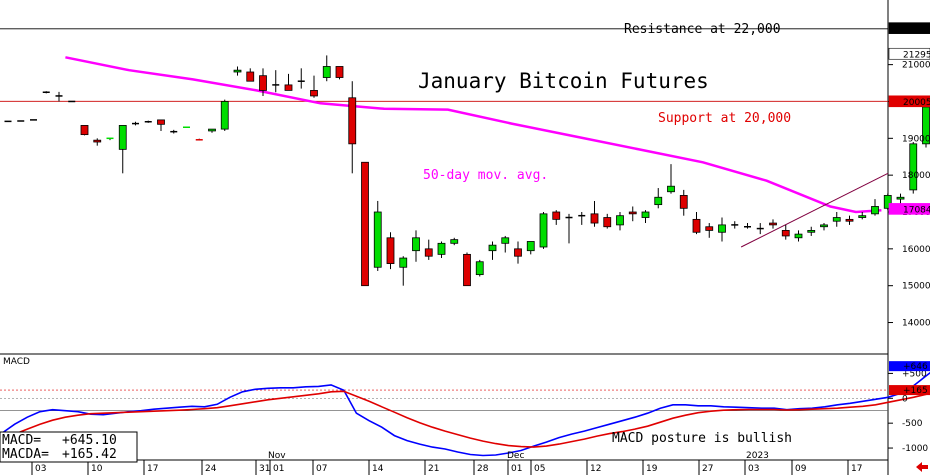 The height and width of the screenshot is (475, 930). What do you see at coordinates (702, 29) in the screenshot?
I see `resistance-label: Resistance at 22,000` at bounding box center [702, 29].